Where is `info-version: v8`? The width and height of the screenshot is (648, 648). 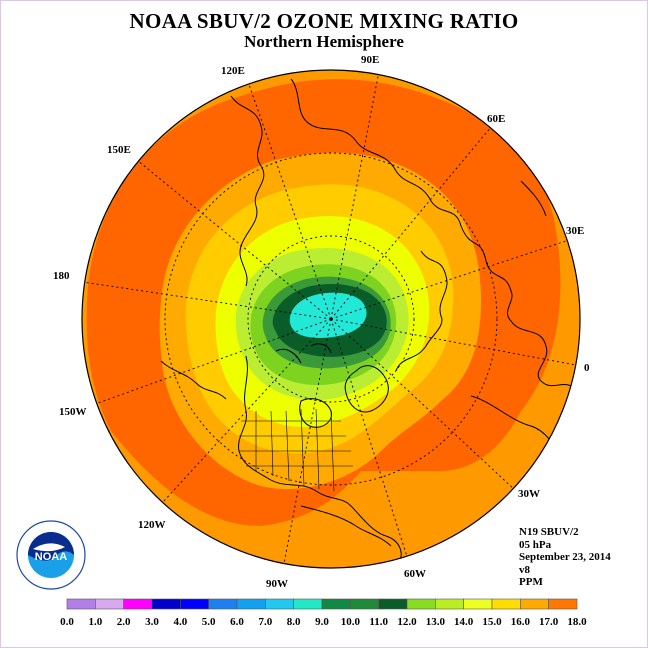
info-version: v8 is located at coordinates (524, 569).